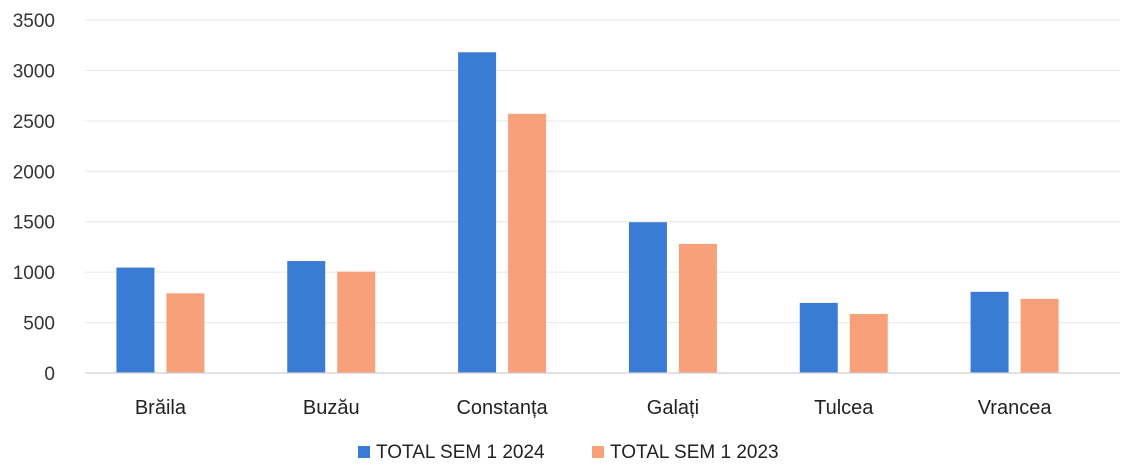 The image size is (1125, 467). Describe the element at coordinates (694, 452) in the screenshot. I see `legend-label: TOTAL SEM 1 2023` at that location.